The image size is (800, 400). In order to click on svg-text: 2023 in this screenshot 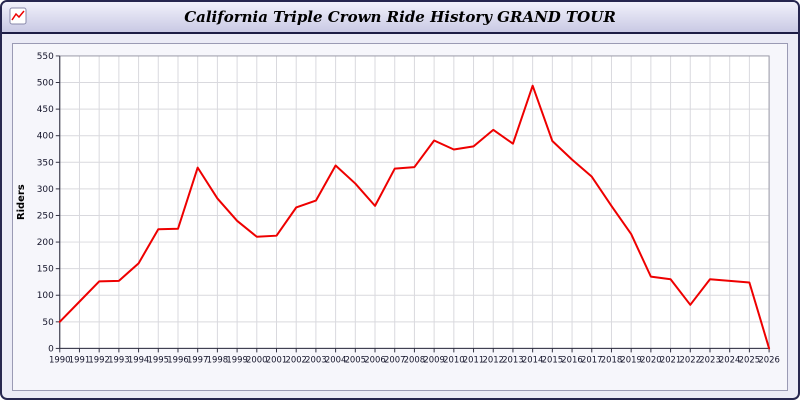, I will do `click(709, 359)`.